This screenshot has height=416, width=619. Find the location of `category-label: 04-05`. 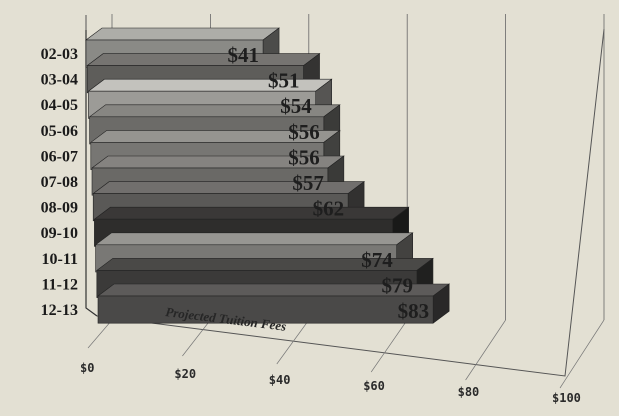

category-label: 04-05 is located at coordinates (59, 105).